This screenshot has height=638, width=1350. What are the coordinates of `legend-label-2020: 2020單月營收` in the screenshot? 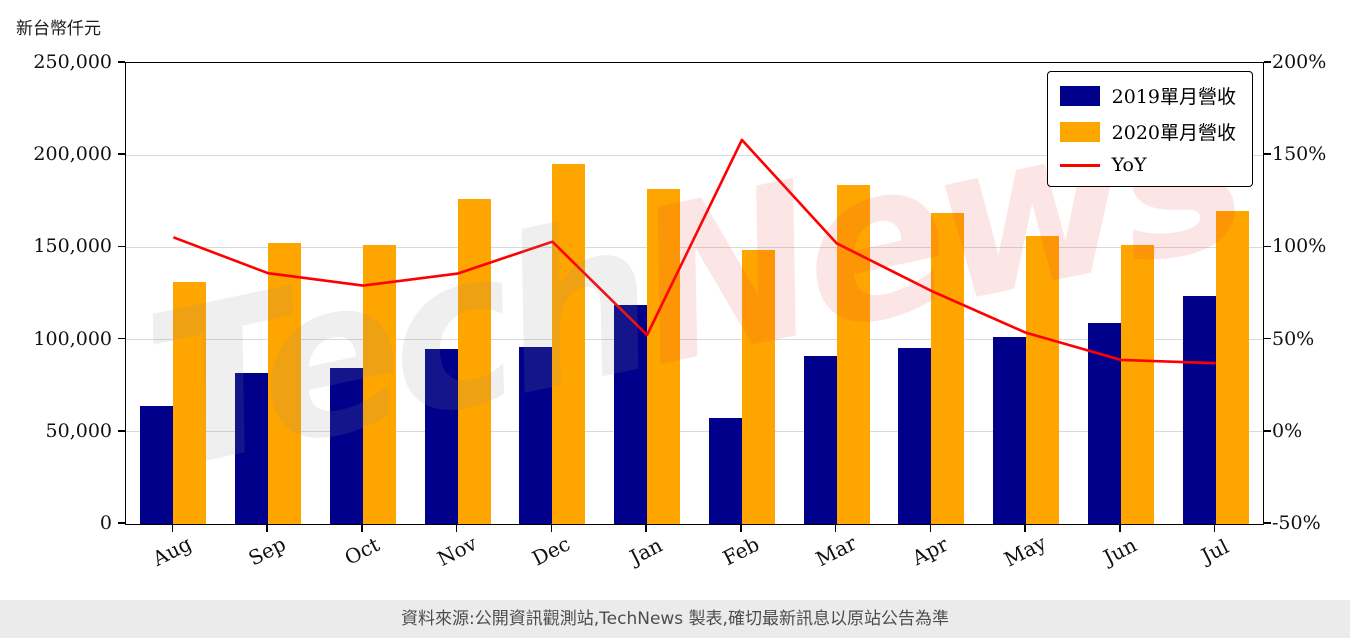 It's located at (1173, 133).